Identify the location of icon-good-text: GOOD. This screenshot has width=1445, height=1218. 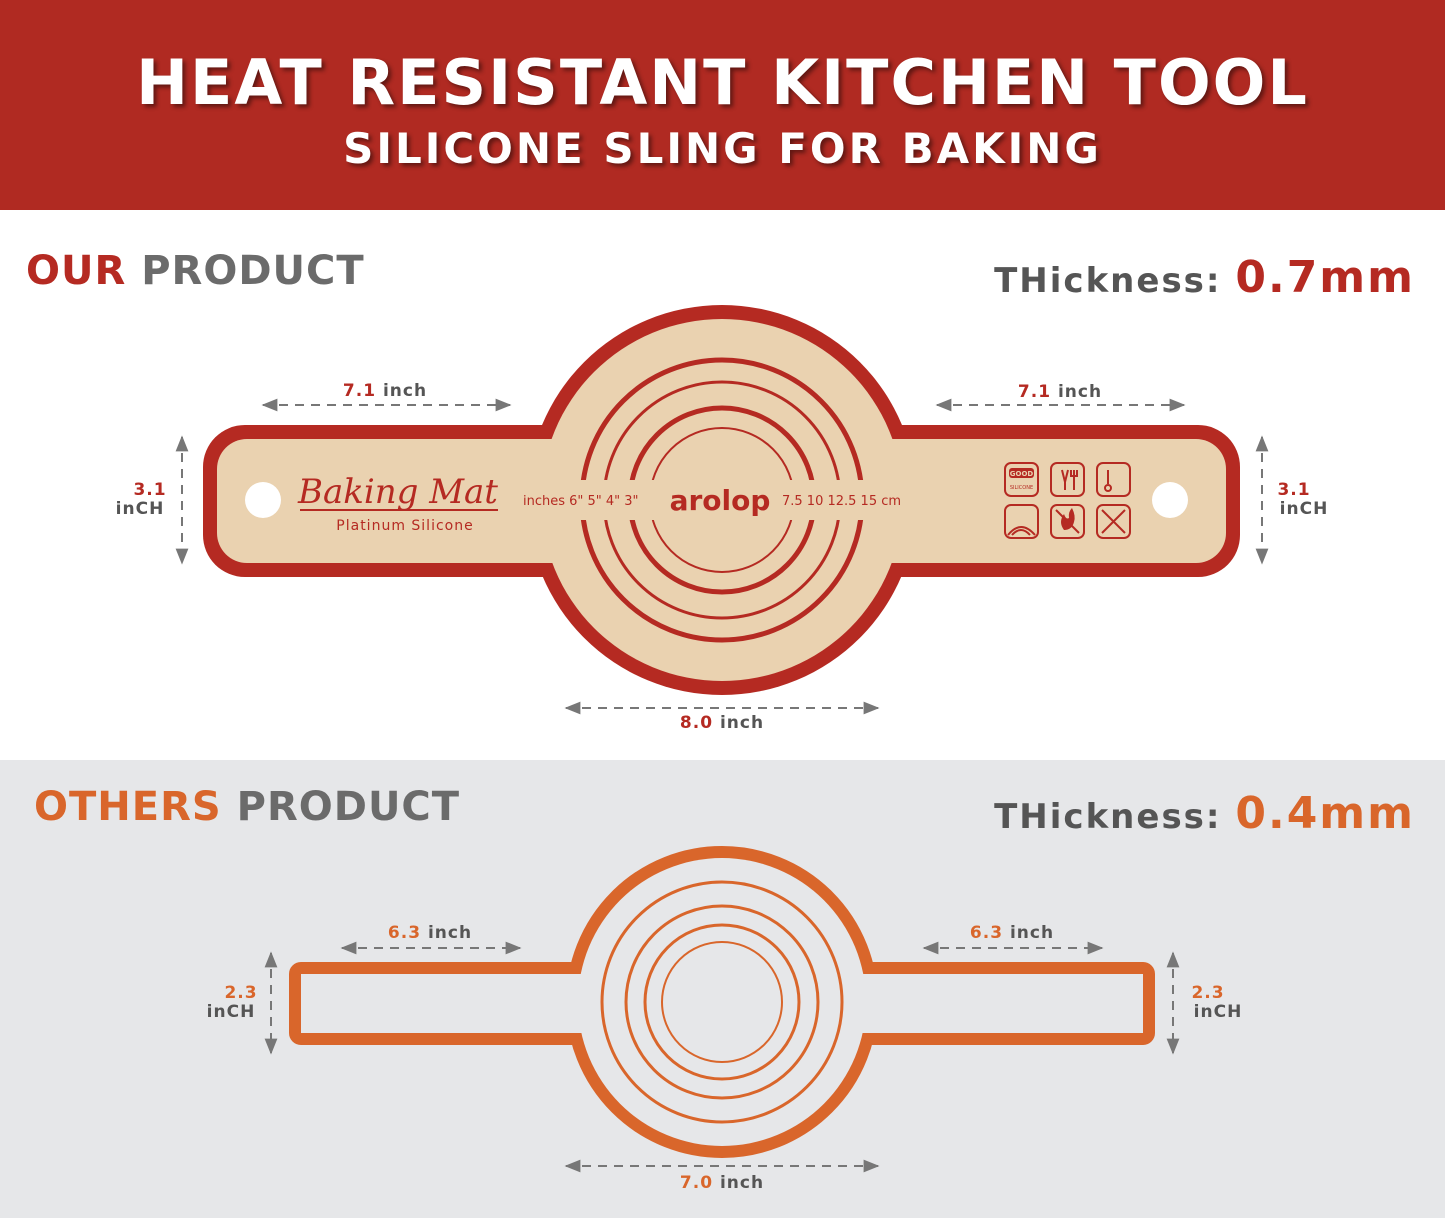
(1022, 474).